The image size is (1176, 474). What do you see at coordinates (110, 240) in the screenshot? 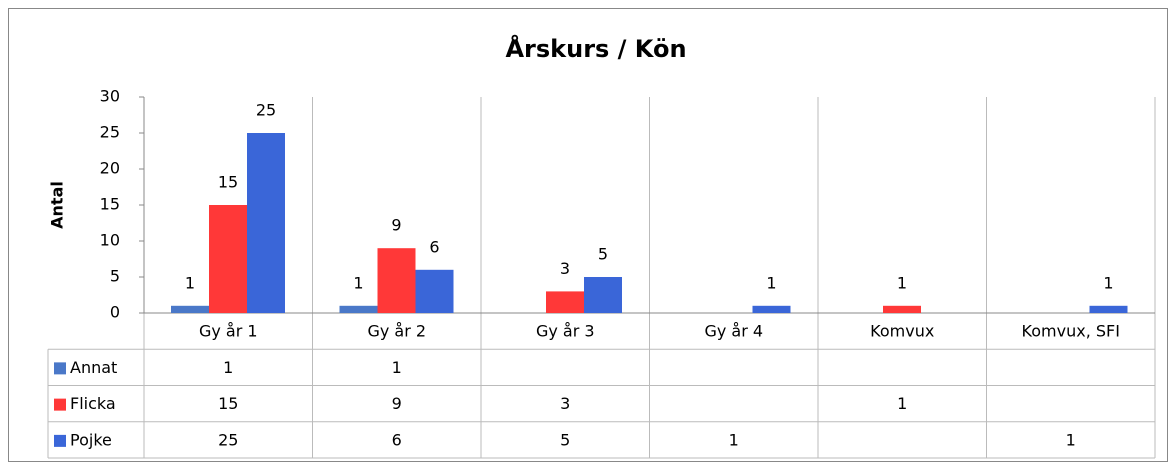
I see `y-tick-label: 10` at bounding box center [110, 240].